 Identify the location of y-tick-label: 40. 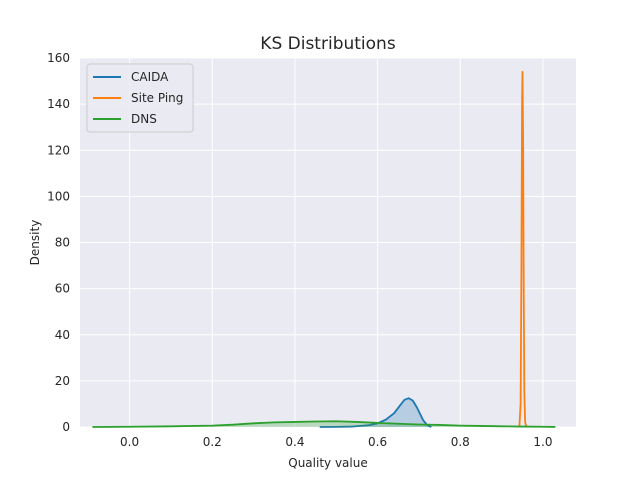
(62, 335).